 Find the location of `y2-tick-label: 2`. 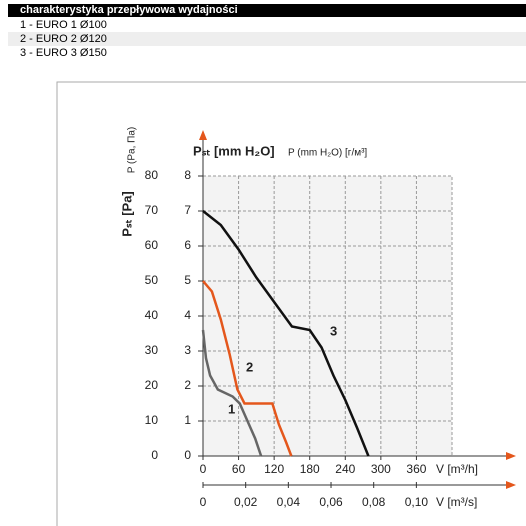

y2-tick-label: 2 is located at coordinates (187, 385).